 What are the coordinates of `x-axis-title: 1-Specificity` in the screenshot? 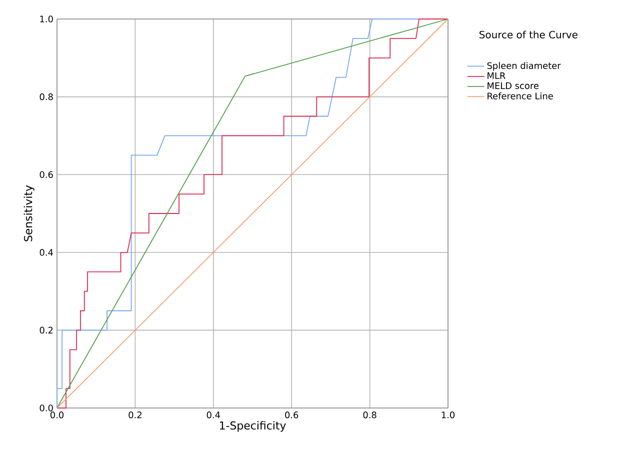 It's located at (253, 426).